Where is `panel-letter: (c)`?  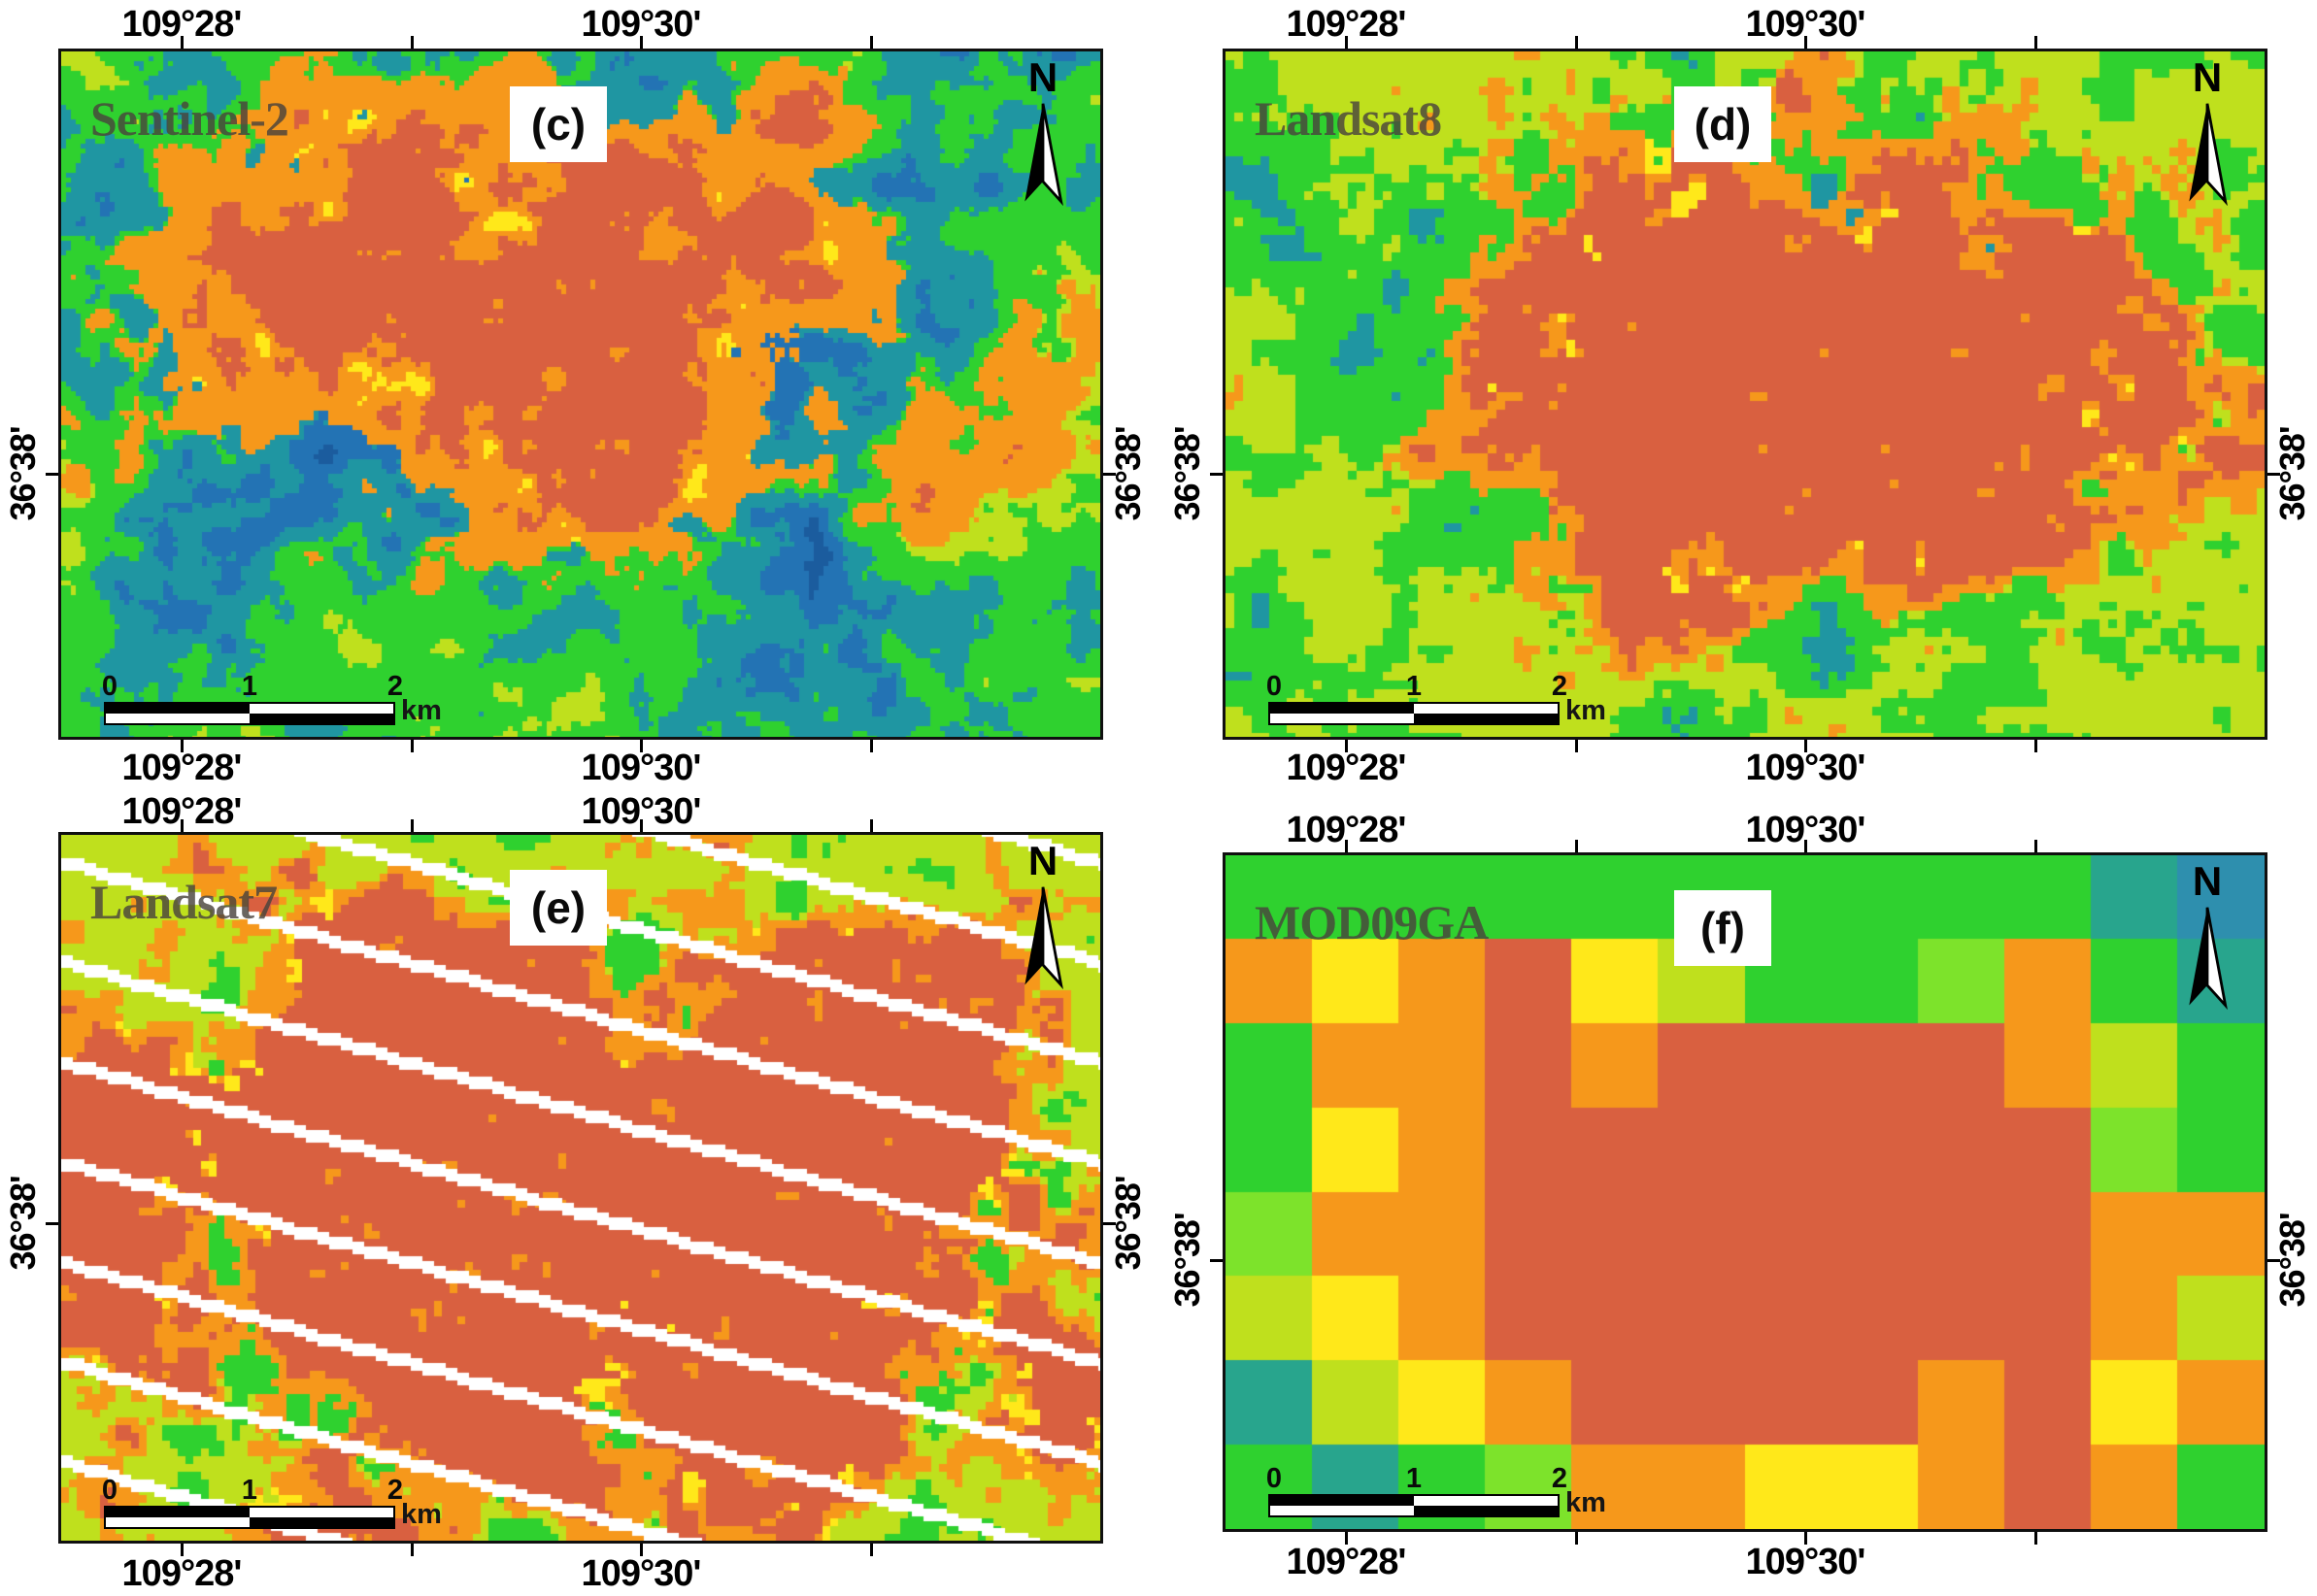 panel-letter: (c) is located at coordinates (558, 124).